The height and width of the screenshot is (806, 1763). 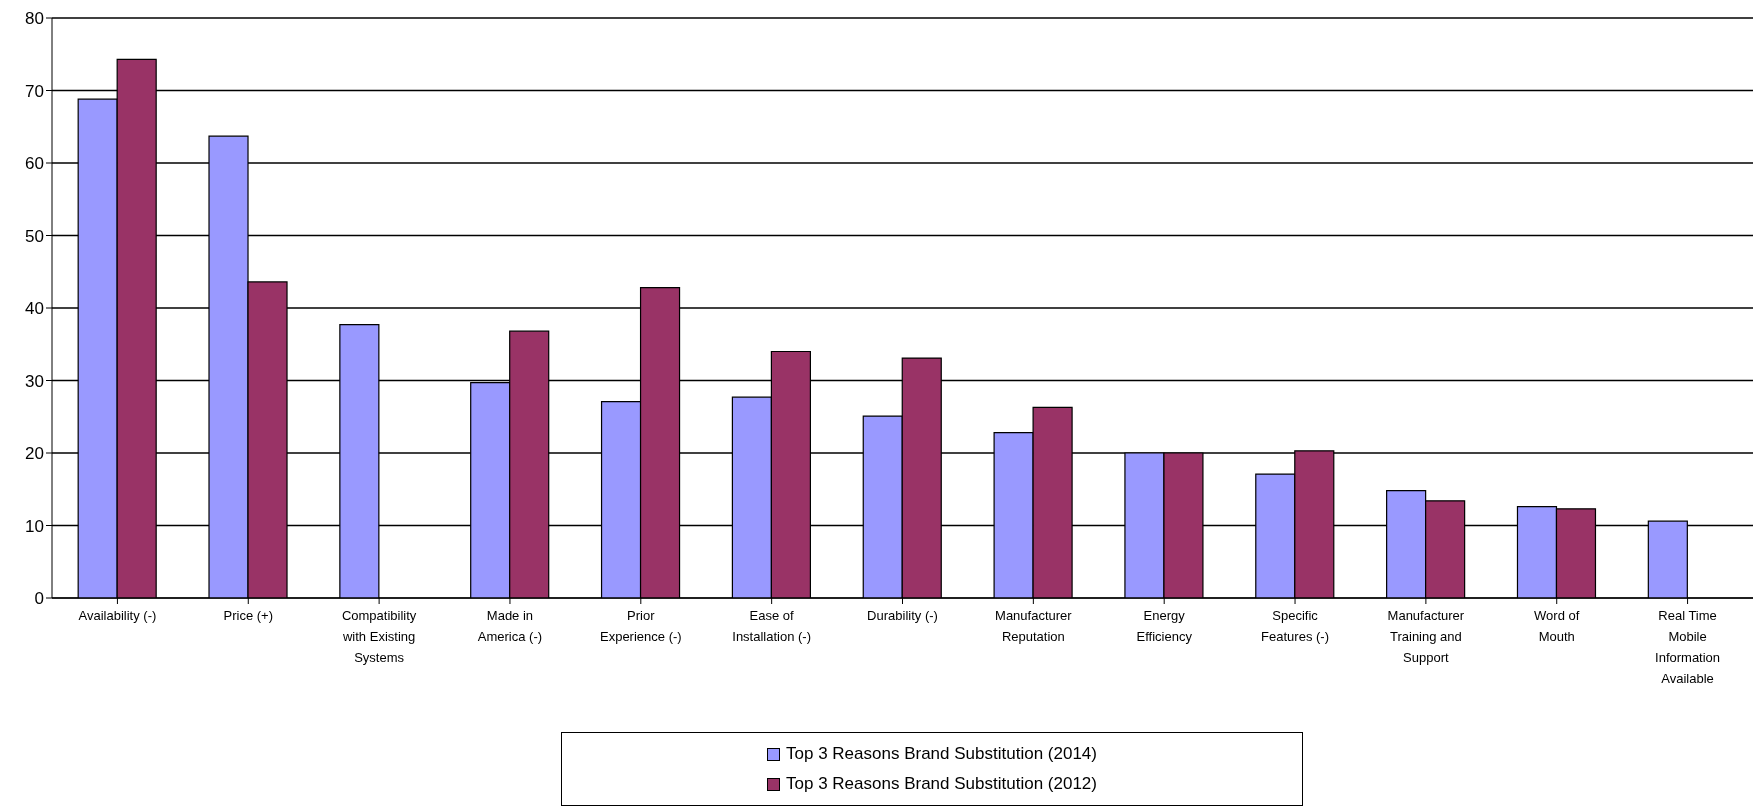 What do you see at coordinates (34, 526) in the screenshot?
I see `y-tick-label: 10` at bounding box center [34, 526].